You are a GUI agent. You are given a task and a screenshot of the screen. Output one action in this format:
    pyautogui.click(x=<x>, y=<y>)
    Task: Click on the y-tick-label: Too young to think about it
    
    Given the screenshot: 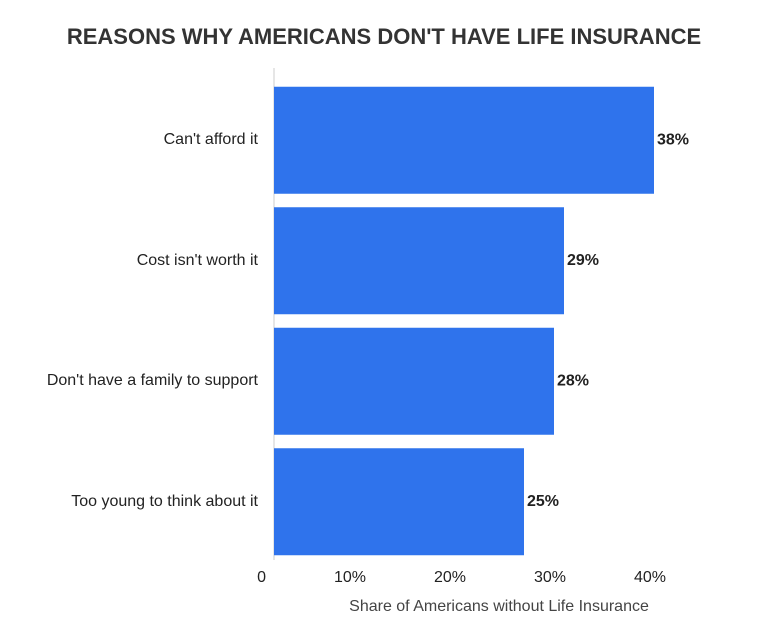 What is the action you would take?
    pyautogui.click(x=164, y=501)
    